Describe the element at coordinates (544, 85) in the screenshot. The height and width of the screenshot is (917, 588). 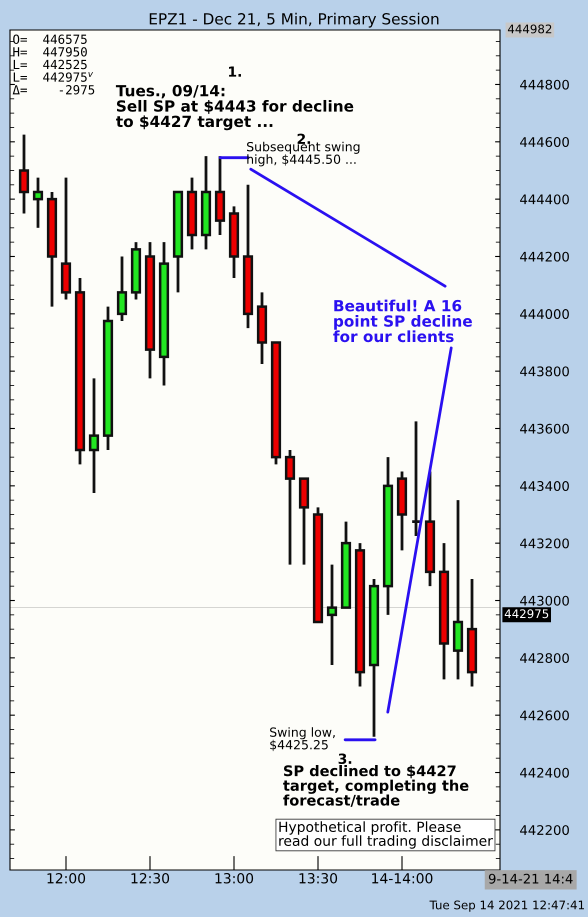
I see `y-tick-label: 444800` at that location.